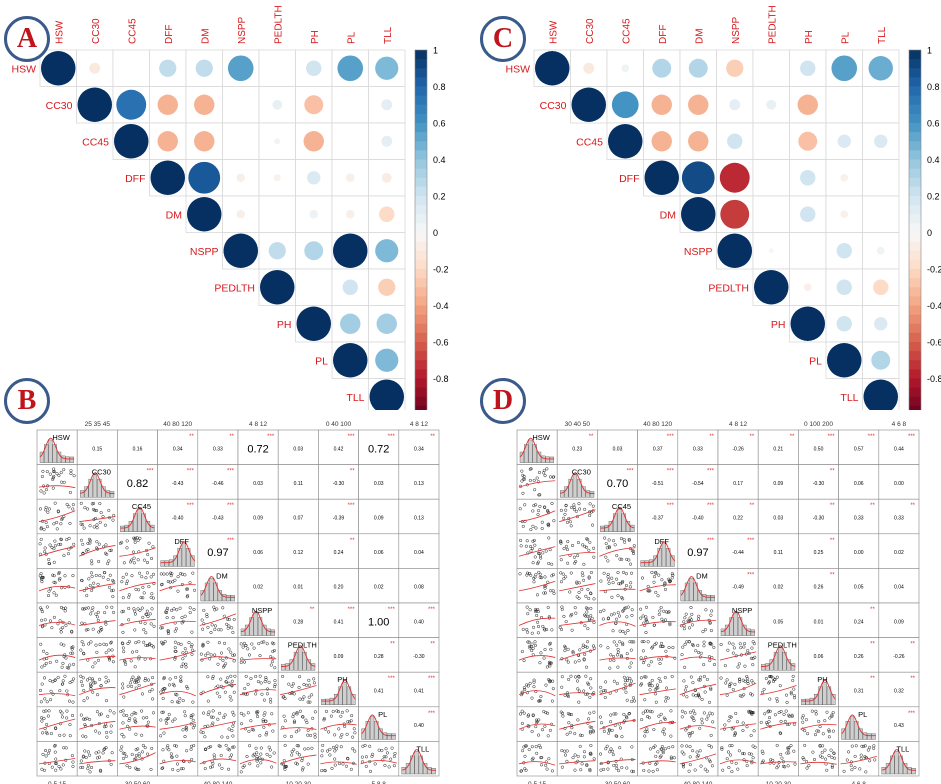 The height and width of the screenshot is (784, 941). I want to click on colorbar-segment, so click(421, 210).